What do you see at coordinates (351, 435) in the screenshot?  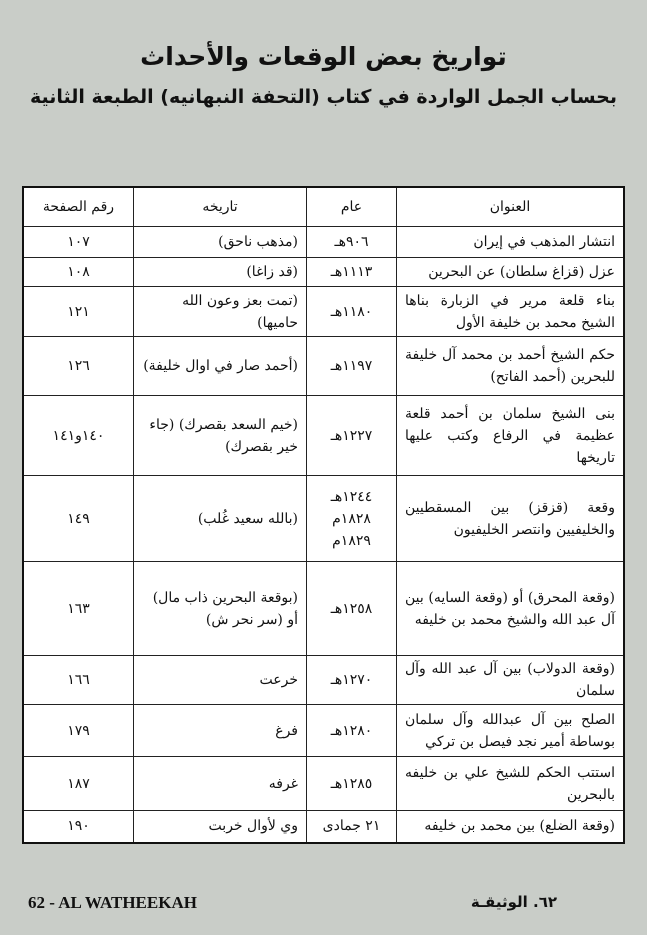 I see `cell-year: ١٢٢٧هـ` at bounding box center [351, 435].